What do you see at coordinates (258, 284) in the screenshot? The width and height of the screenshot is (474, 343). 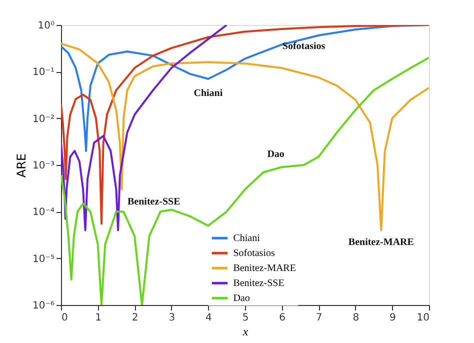 I see `legend-label: Benitez-SSE` at bounding box center [258, 284].